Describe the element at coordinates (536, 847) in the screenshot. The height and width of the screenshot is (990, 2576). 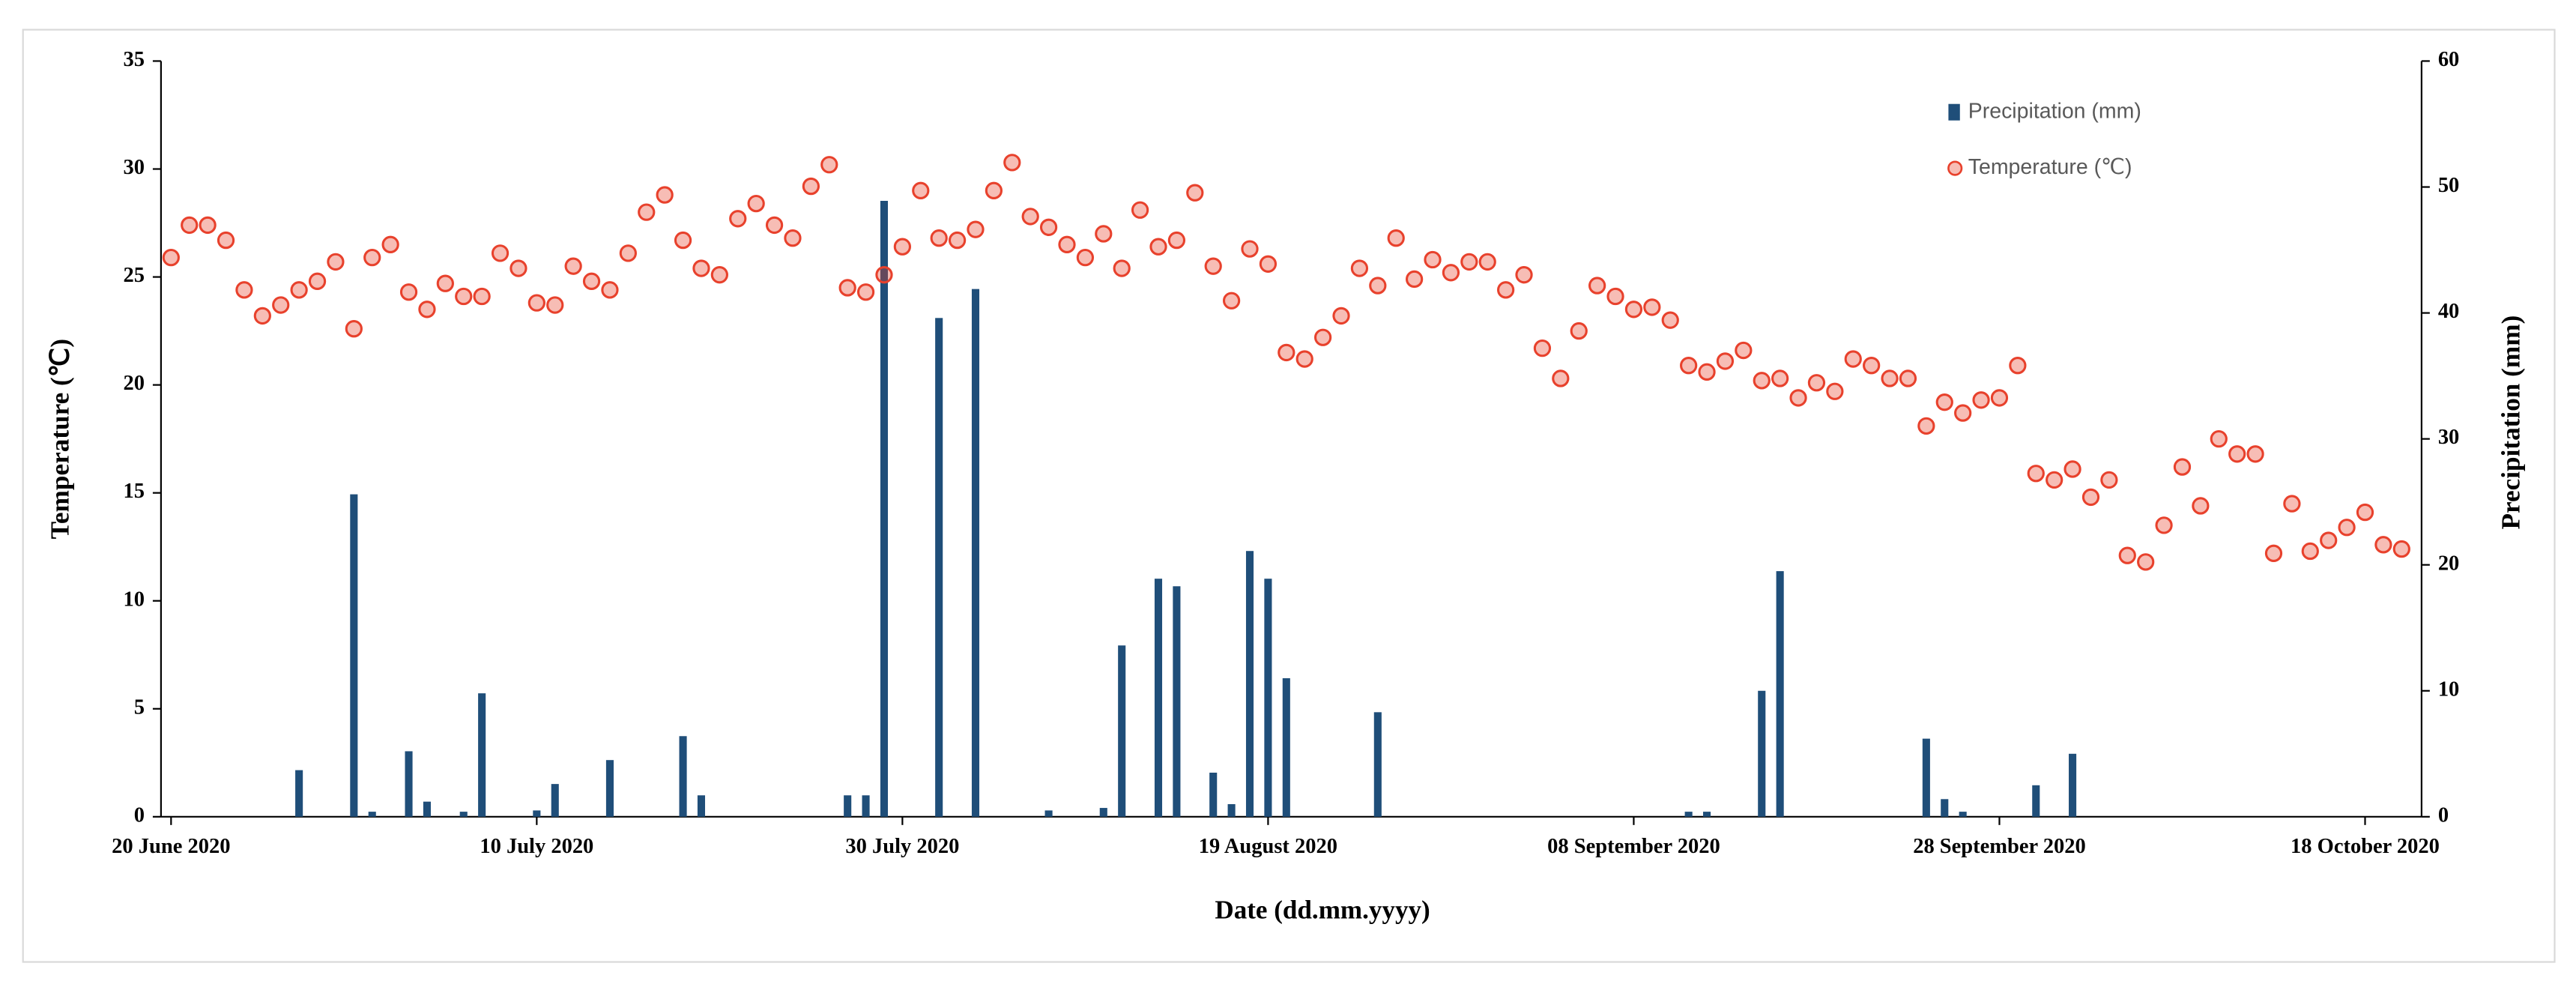
I see `x-tick-label: 10 July 2020` at that location.